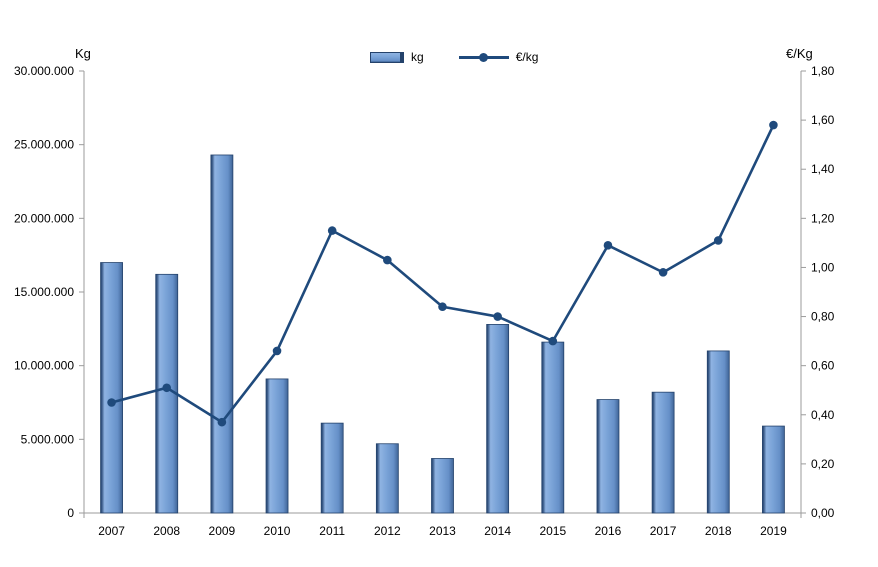 Image resolution: width=878 pixels, height=567 pixels. Describe the element at coordinates (823, 218) in the screenshot. I see `right-axis-tick-label: 1,20` at that location.